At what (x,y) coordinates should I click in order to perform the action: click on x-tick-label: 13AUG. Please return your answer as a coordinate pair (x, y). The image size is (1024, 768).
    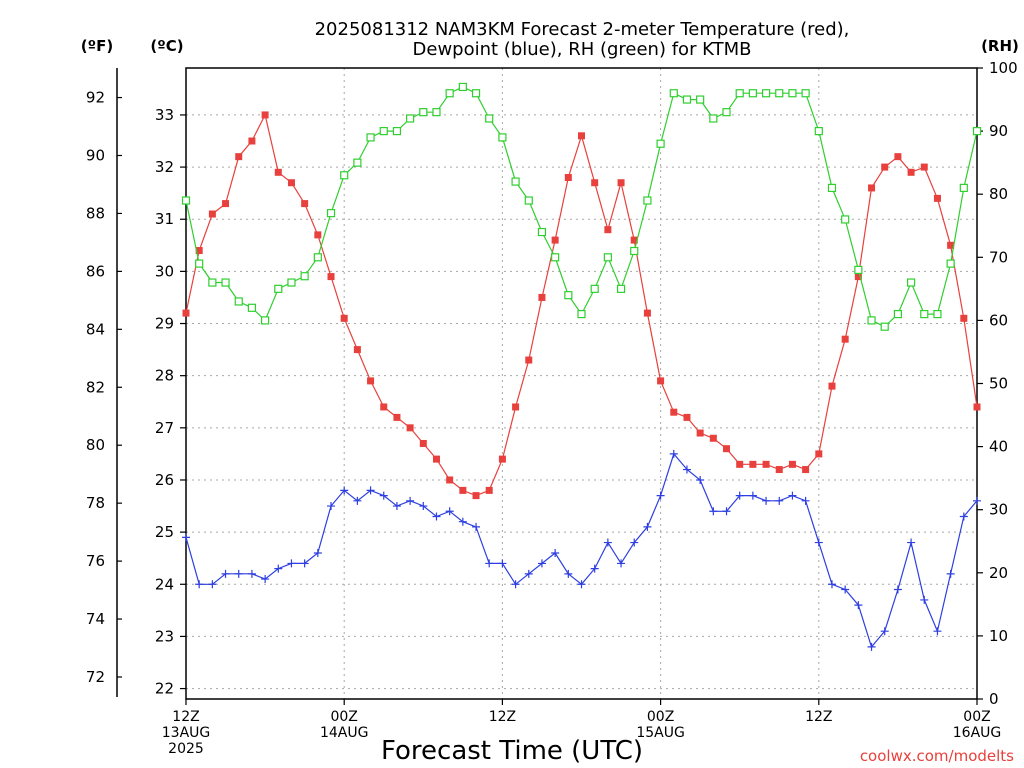
    Looking at the image, I should click on (186, 733).